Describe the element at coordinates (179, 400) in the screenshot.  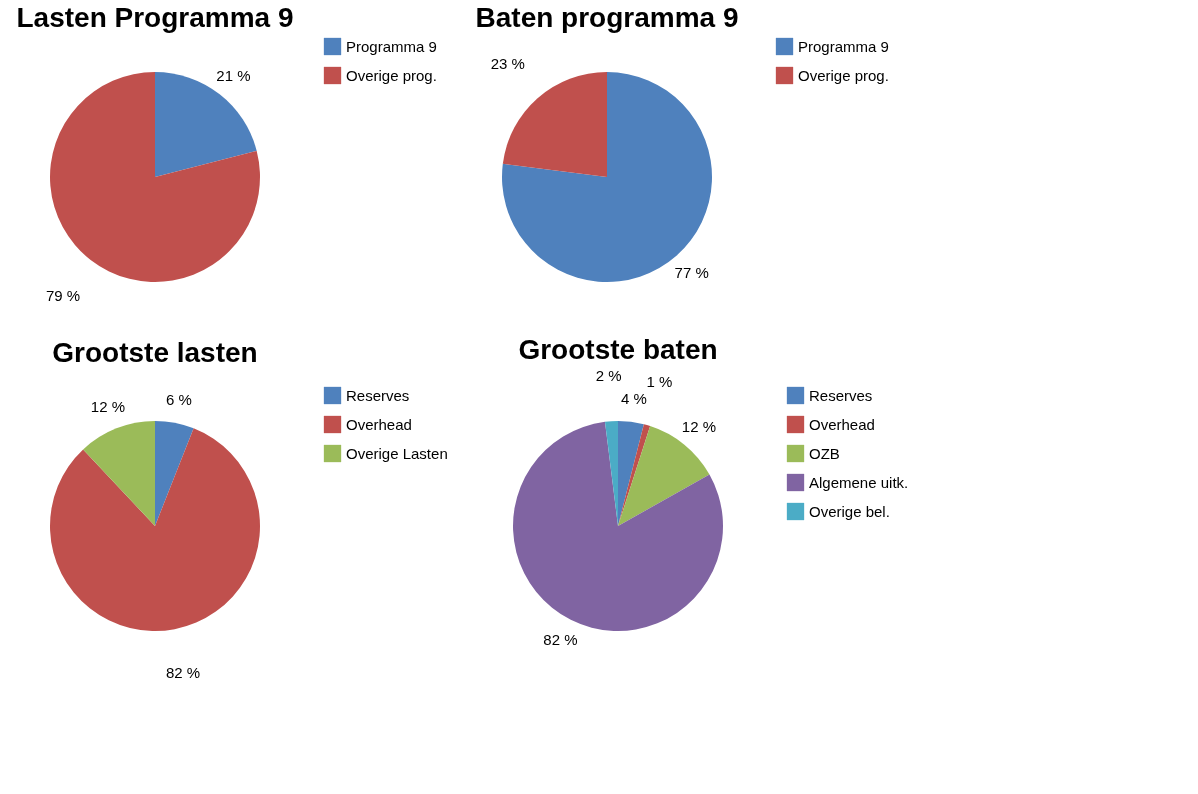
I see `data-label: 6 %` at that location.